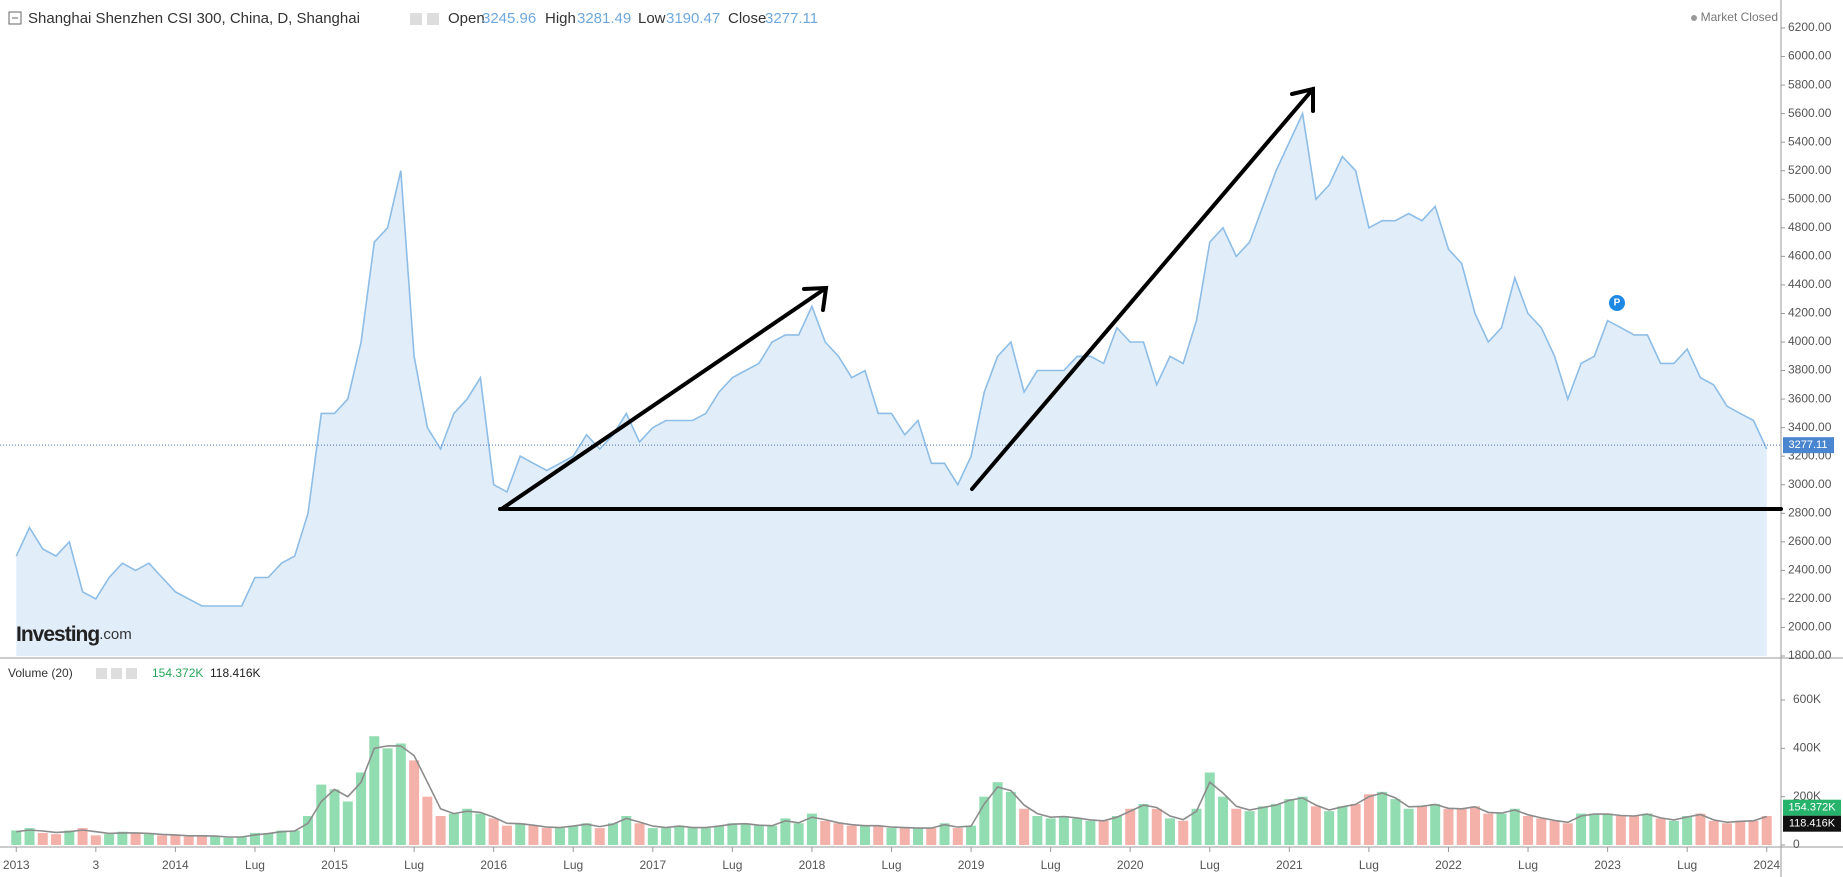 This screenshot has width=1843, height=877. I want to click on volume-badge, so click(1812, 807).